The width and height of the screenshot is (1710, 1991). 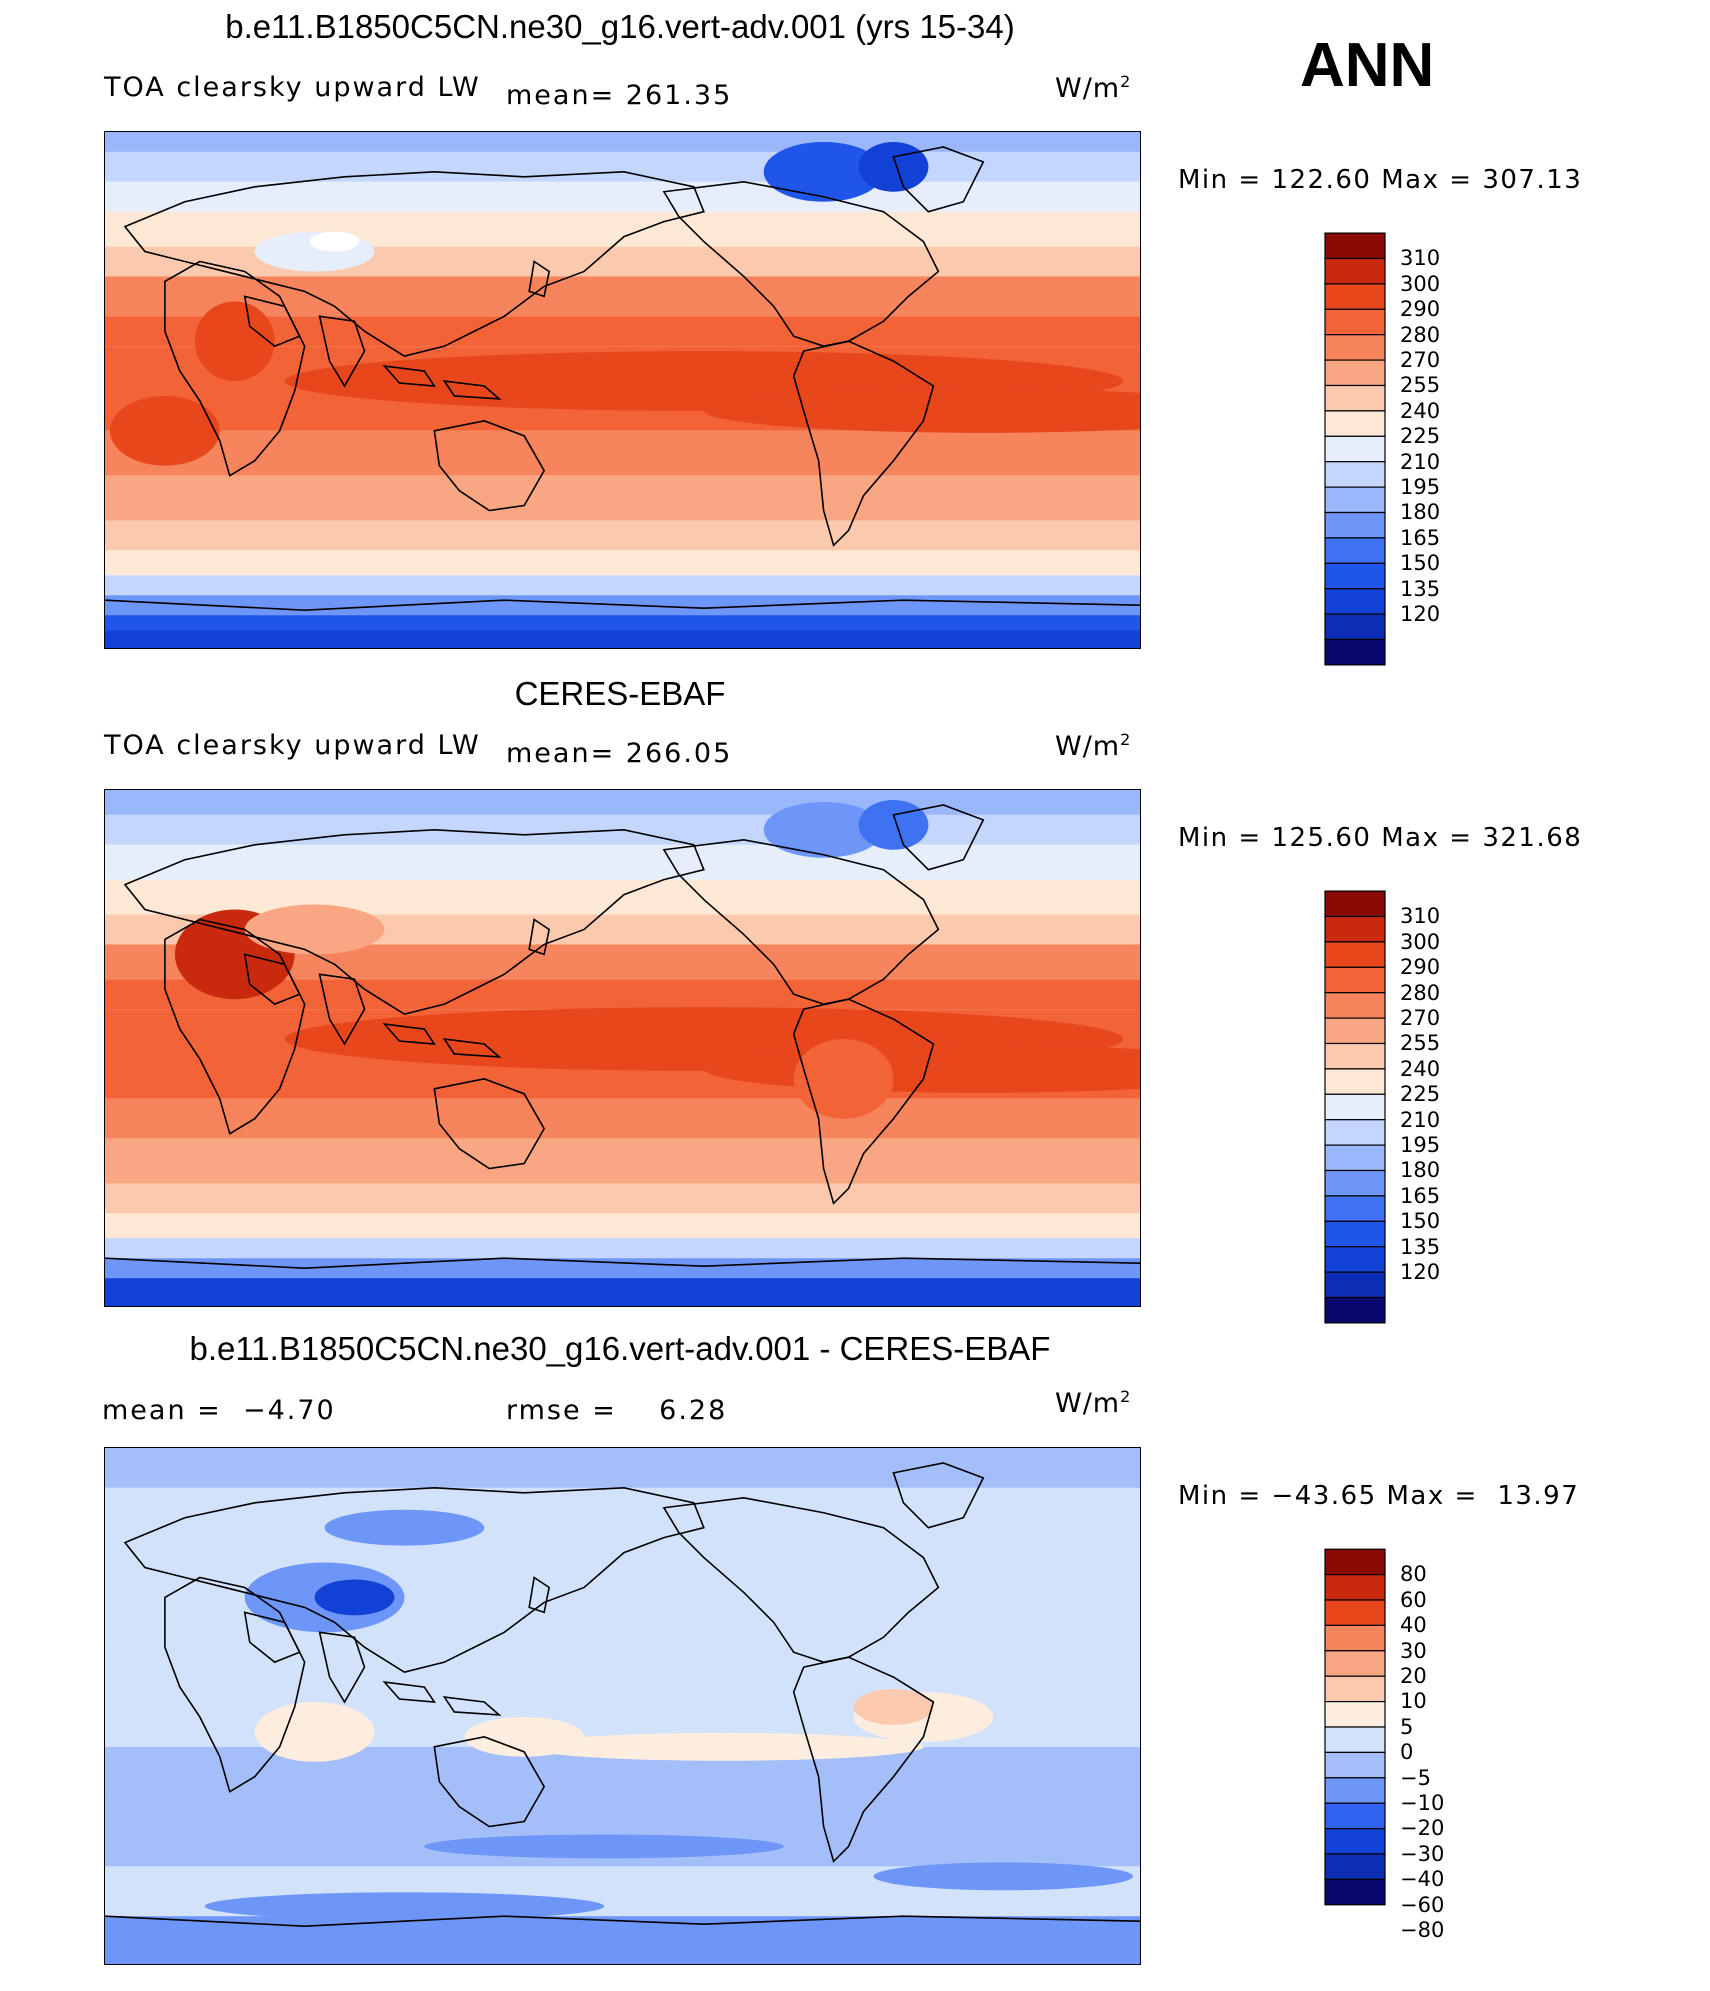 I want to click on panel3-colorbar-tick-label: −60, so click(x=1422, y=1904).